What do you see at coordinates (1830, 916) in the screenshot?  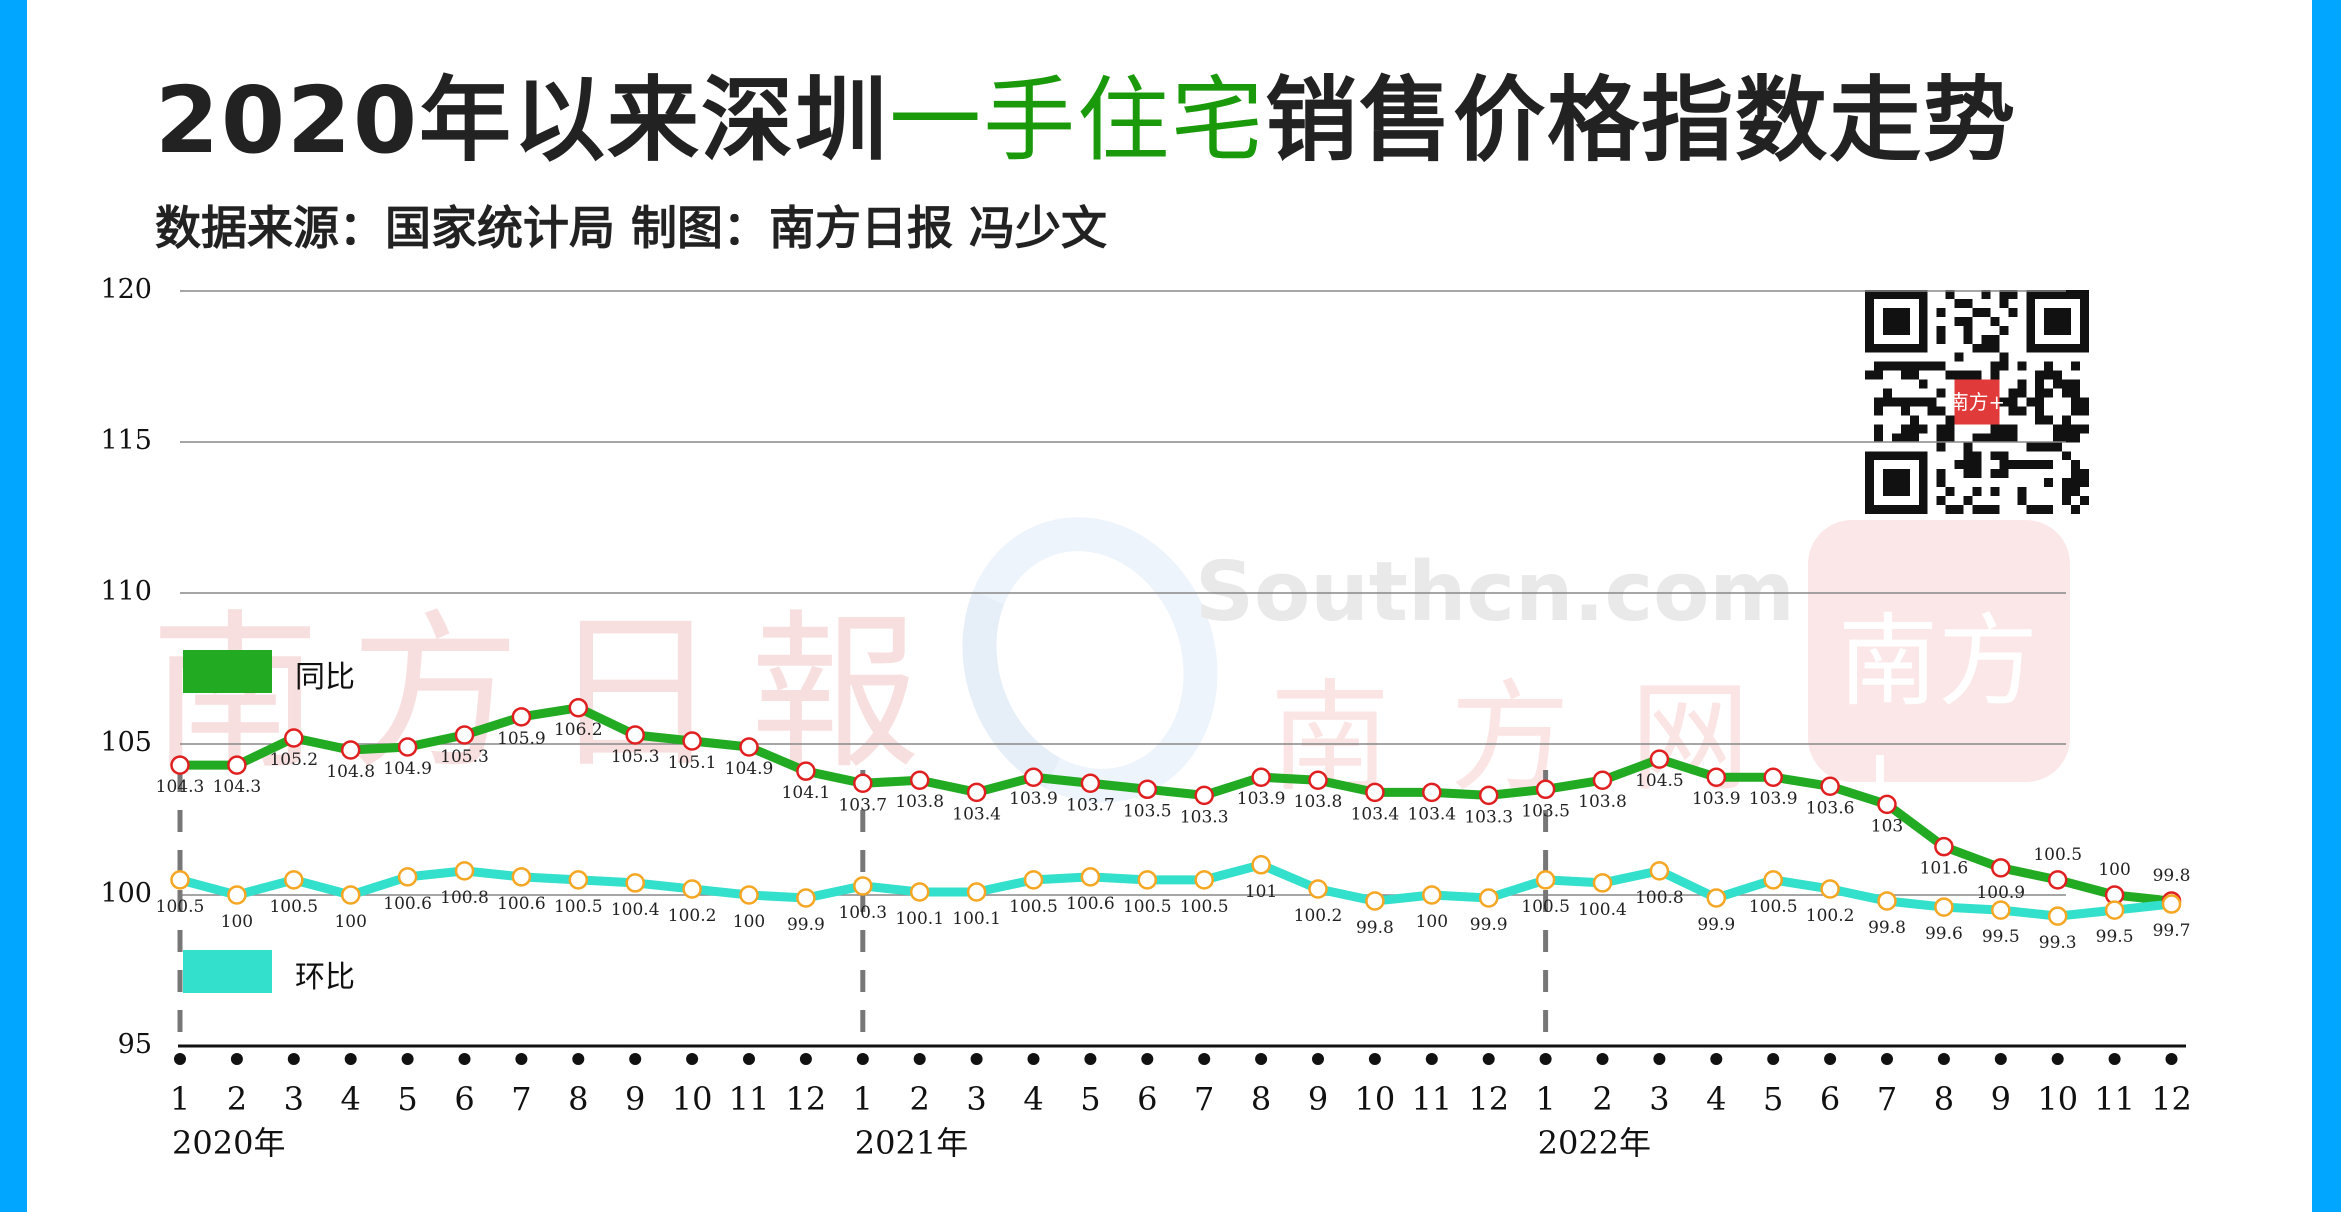 I see `mom-value-label: 100.2` at bounding box center [1830, 916].